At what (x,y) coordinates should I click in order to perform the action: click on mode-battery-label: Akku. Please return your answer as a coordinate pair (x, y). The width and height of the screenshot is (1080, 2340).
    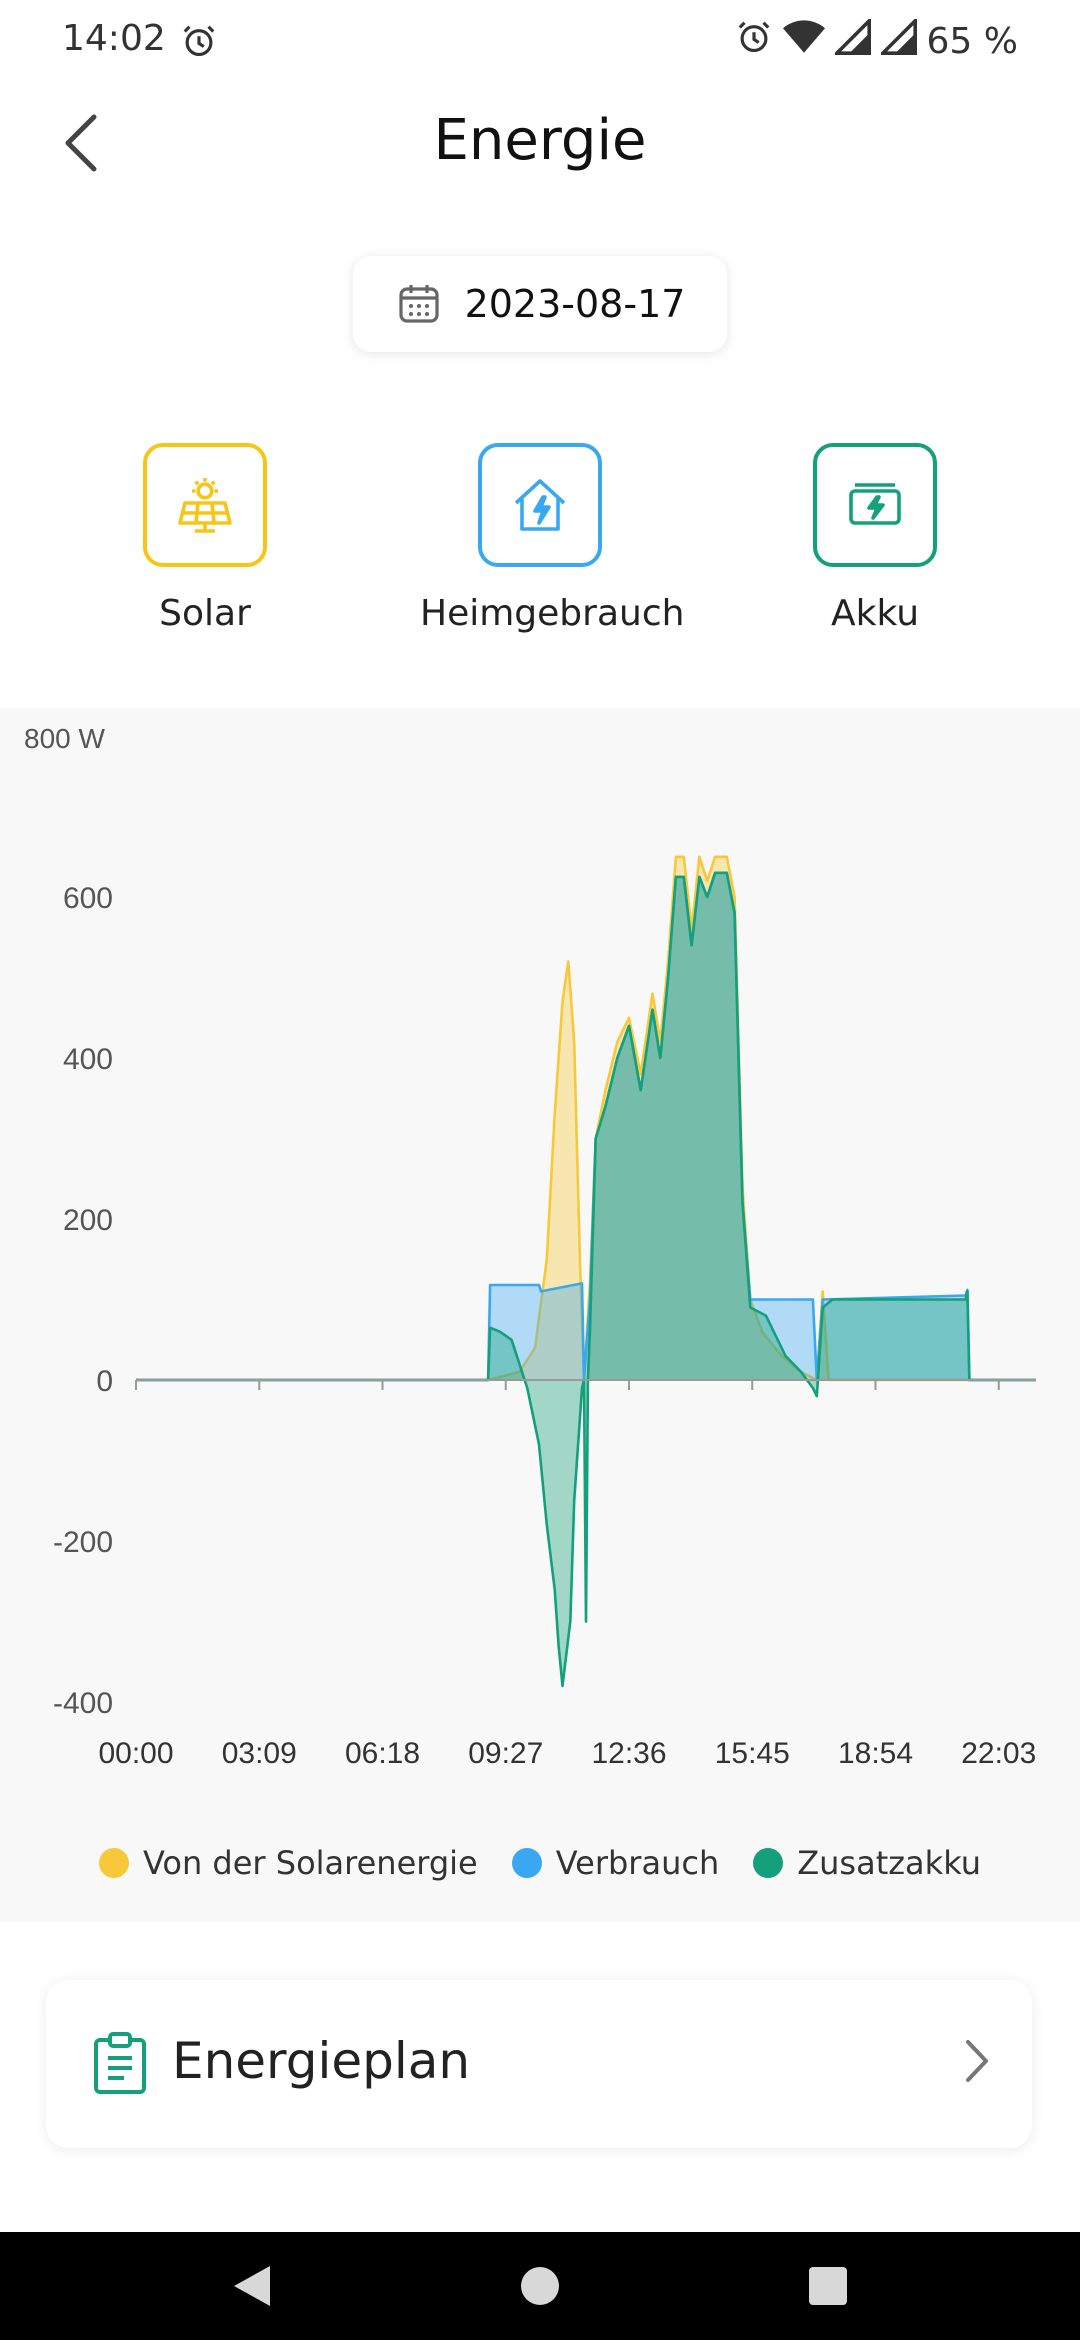
    Looking at the image, I should click on (875, 613).